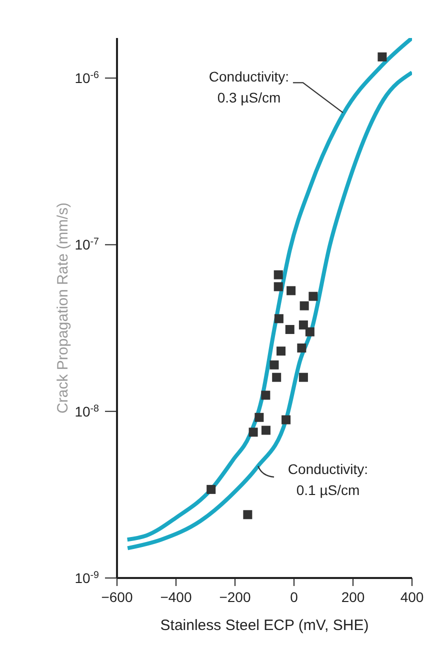 Image resolution: width=437 pixels, height=666 pixels. What do you see at coordinates (87, 78) in the screenshot?
I see `y-tick-label: 10$^{-6}$` at bounding box center [87, 78].